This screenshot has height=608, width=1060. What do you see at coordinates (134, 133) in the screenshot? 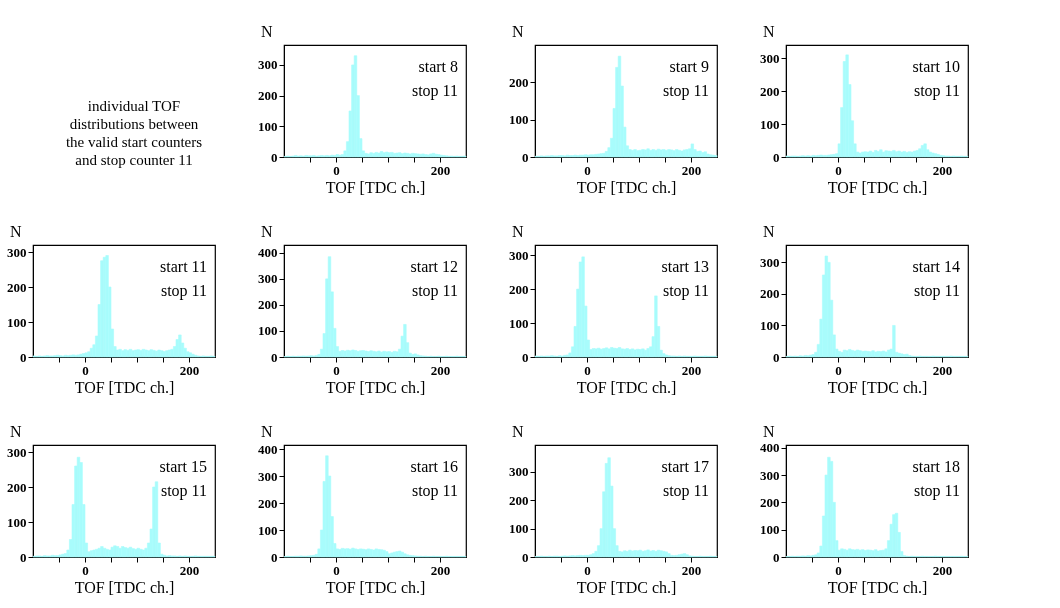
I see `text: individual TOF distributions between the valid start counters and stop counter 11` at bounding box center [134, 133].